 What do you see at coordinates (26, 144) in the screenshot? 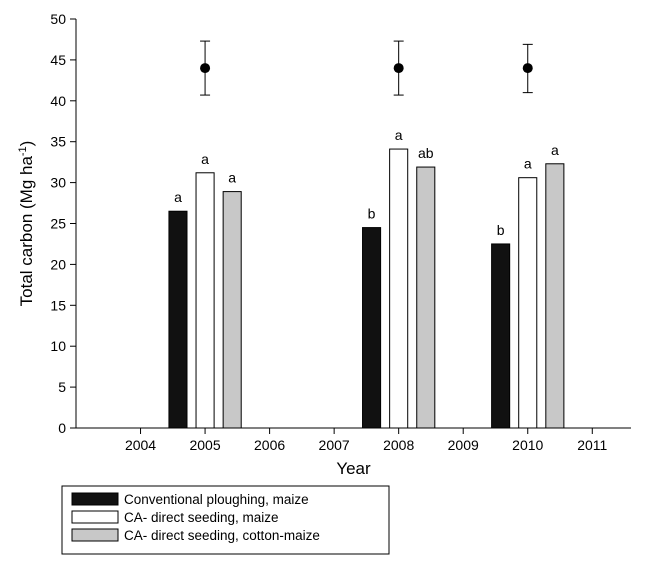
I see `y-axis-title-end: )` at bounding box center [26, 144].